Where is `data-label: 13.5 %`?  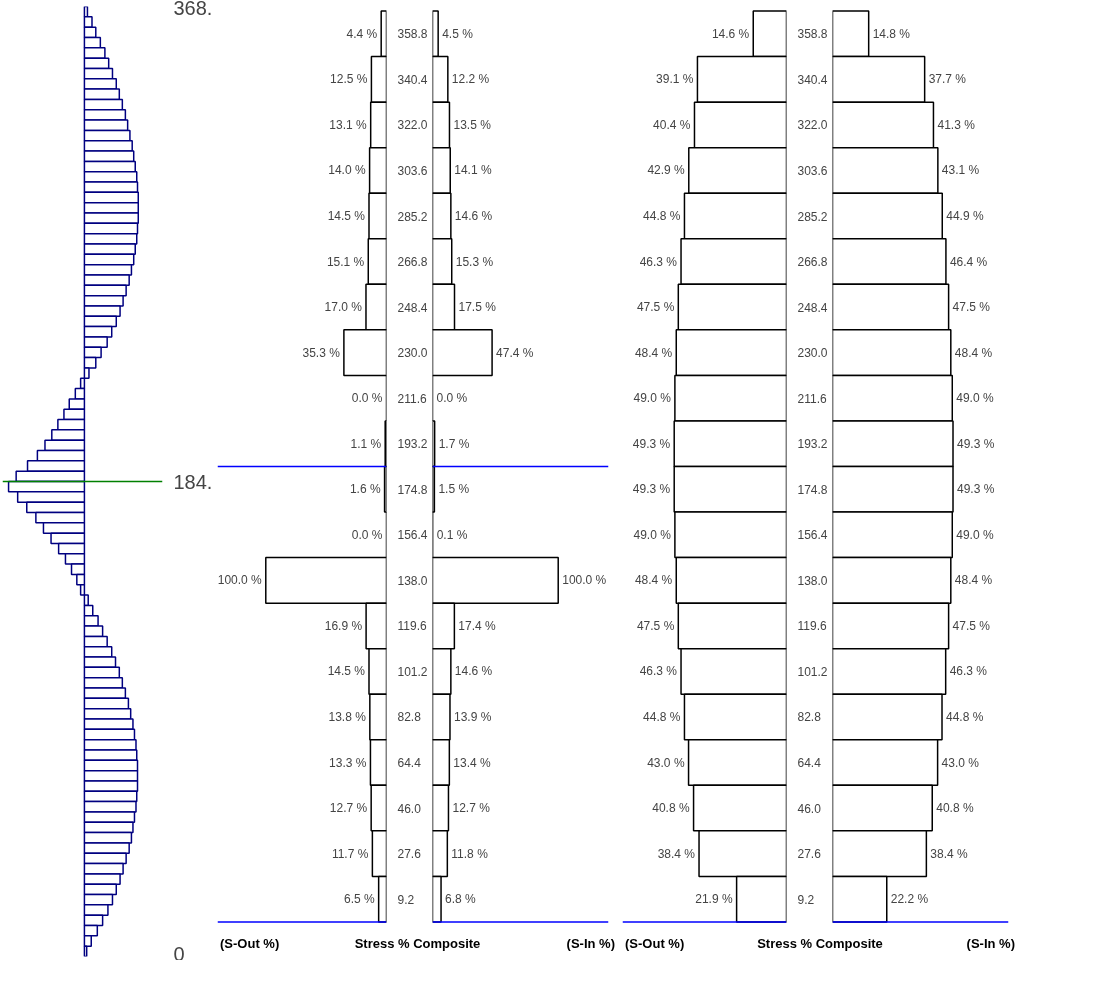
data-label: 13.5 % is located at coordinates (472, 124).